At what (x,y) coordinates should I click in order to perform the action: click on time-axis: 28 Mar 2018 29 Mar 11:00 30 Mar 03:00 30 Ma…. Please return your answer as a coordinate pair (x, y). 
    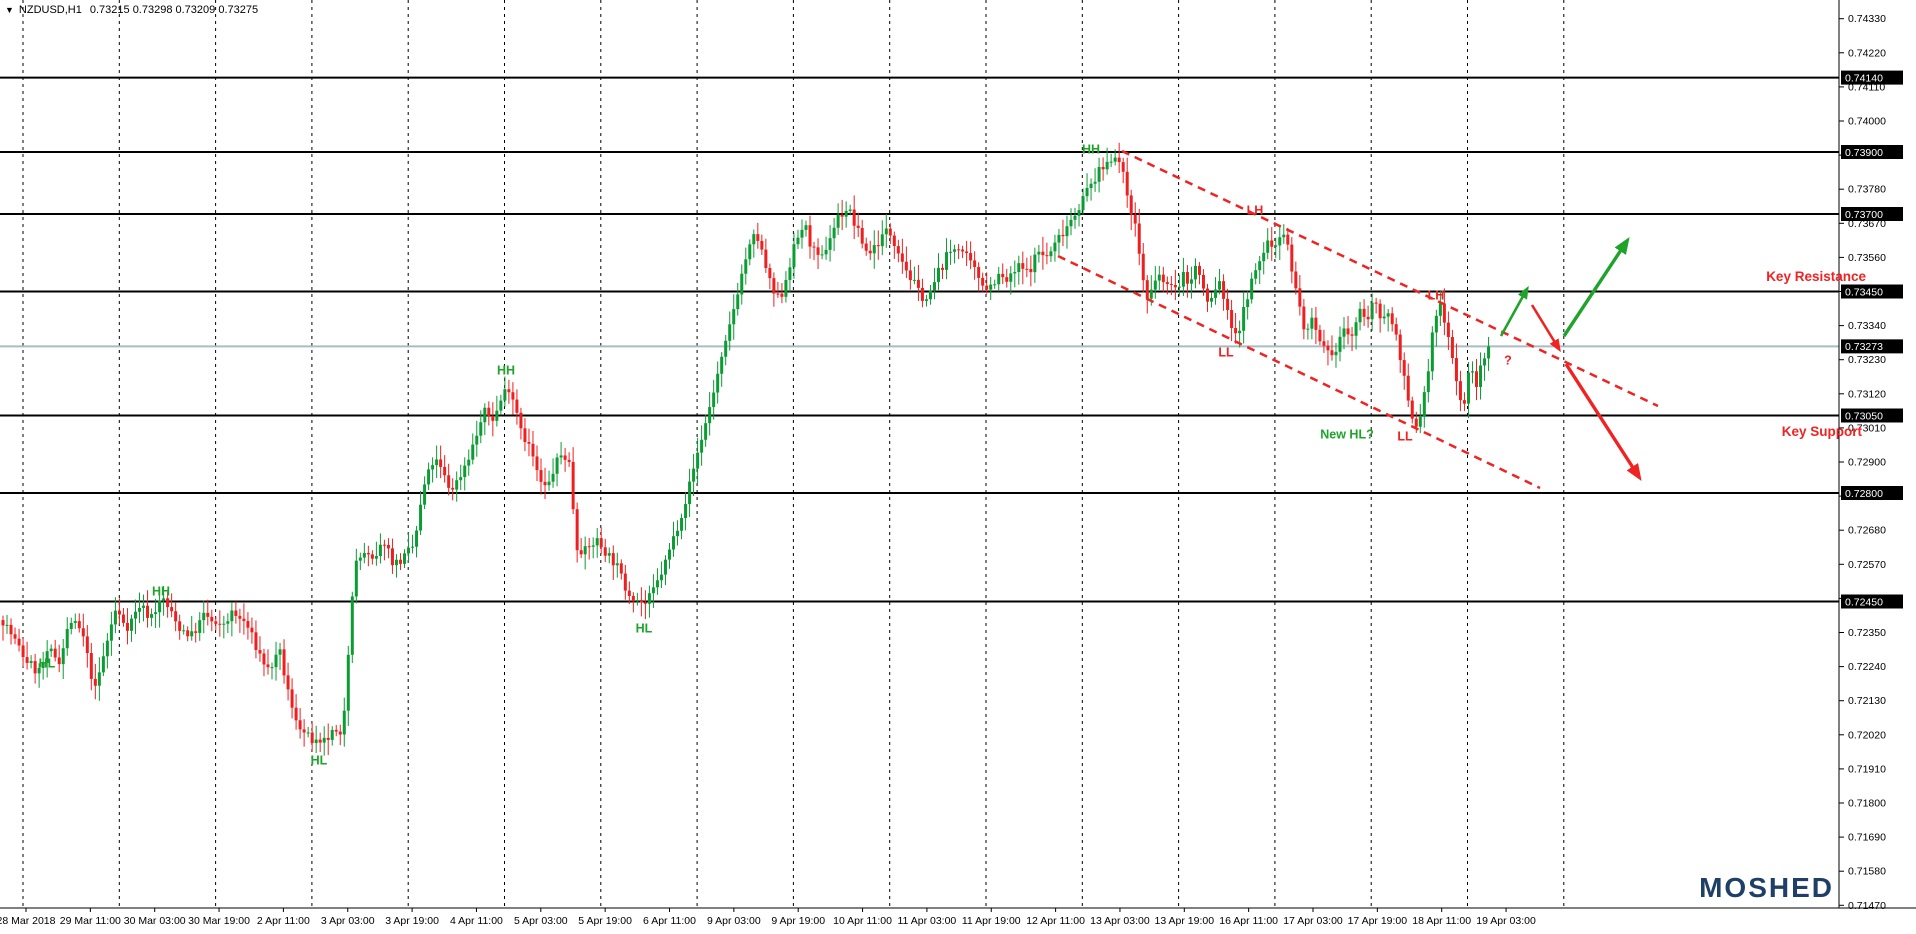
    Looking at the image, I should click on (958, 917).